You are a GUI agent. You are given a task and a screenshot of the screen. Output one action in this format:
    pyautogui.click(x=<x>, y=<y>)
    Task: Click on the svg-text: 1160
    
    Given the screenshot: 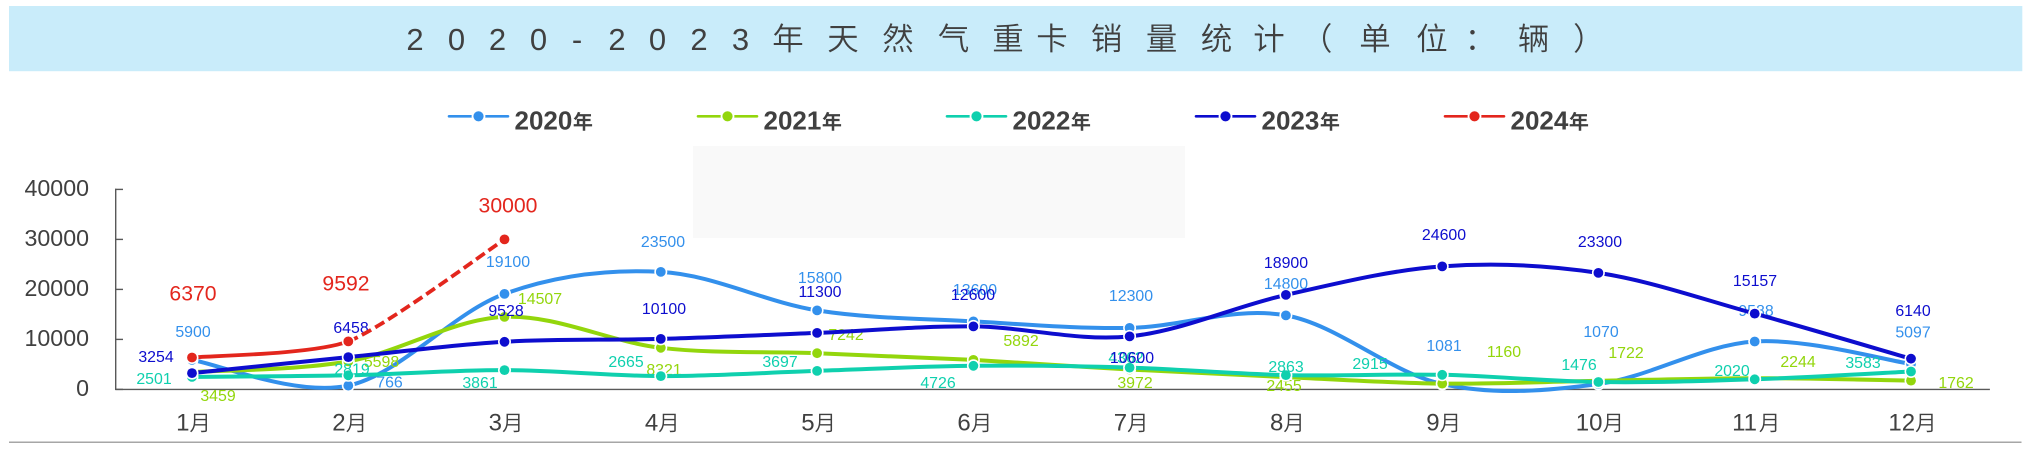 What is the action you would take?
    pyautogui.click(x=1504, y=352)
    